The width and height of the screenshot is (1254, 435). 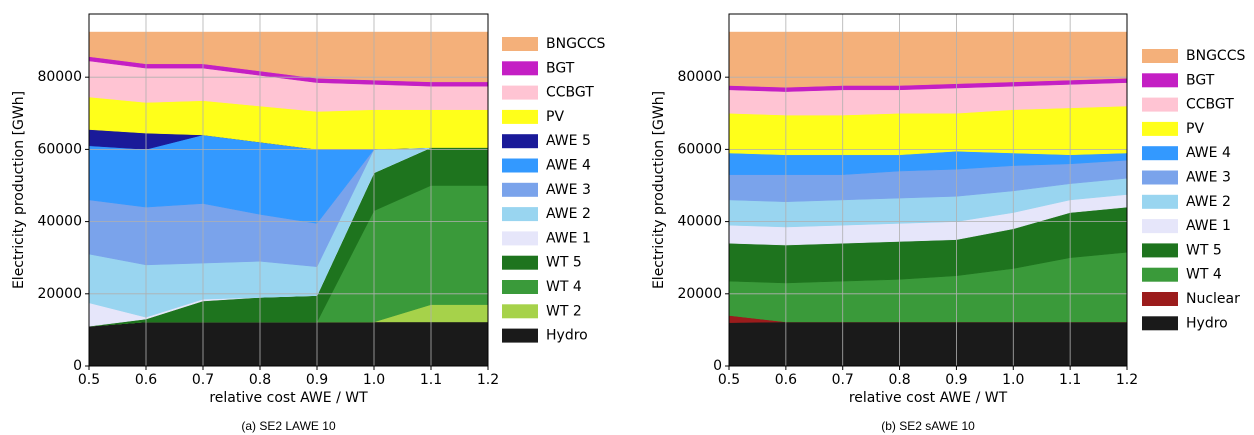 What do you see at coordinates (568, 141) in the screenshot?
I see `legend-label: AWE 5` at bounding box center [568, 141].